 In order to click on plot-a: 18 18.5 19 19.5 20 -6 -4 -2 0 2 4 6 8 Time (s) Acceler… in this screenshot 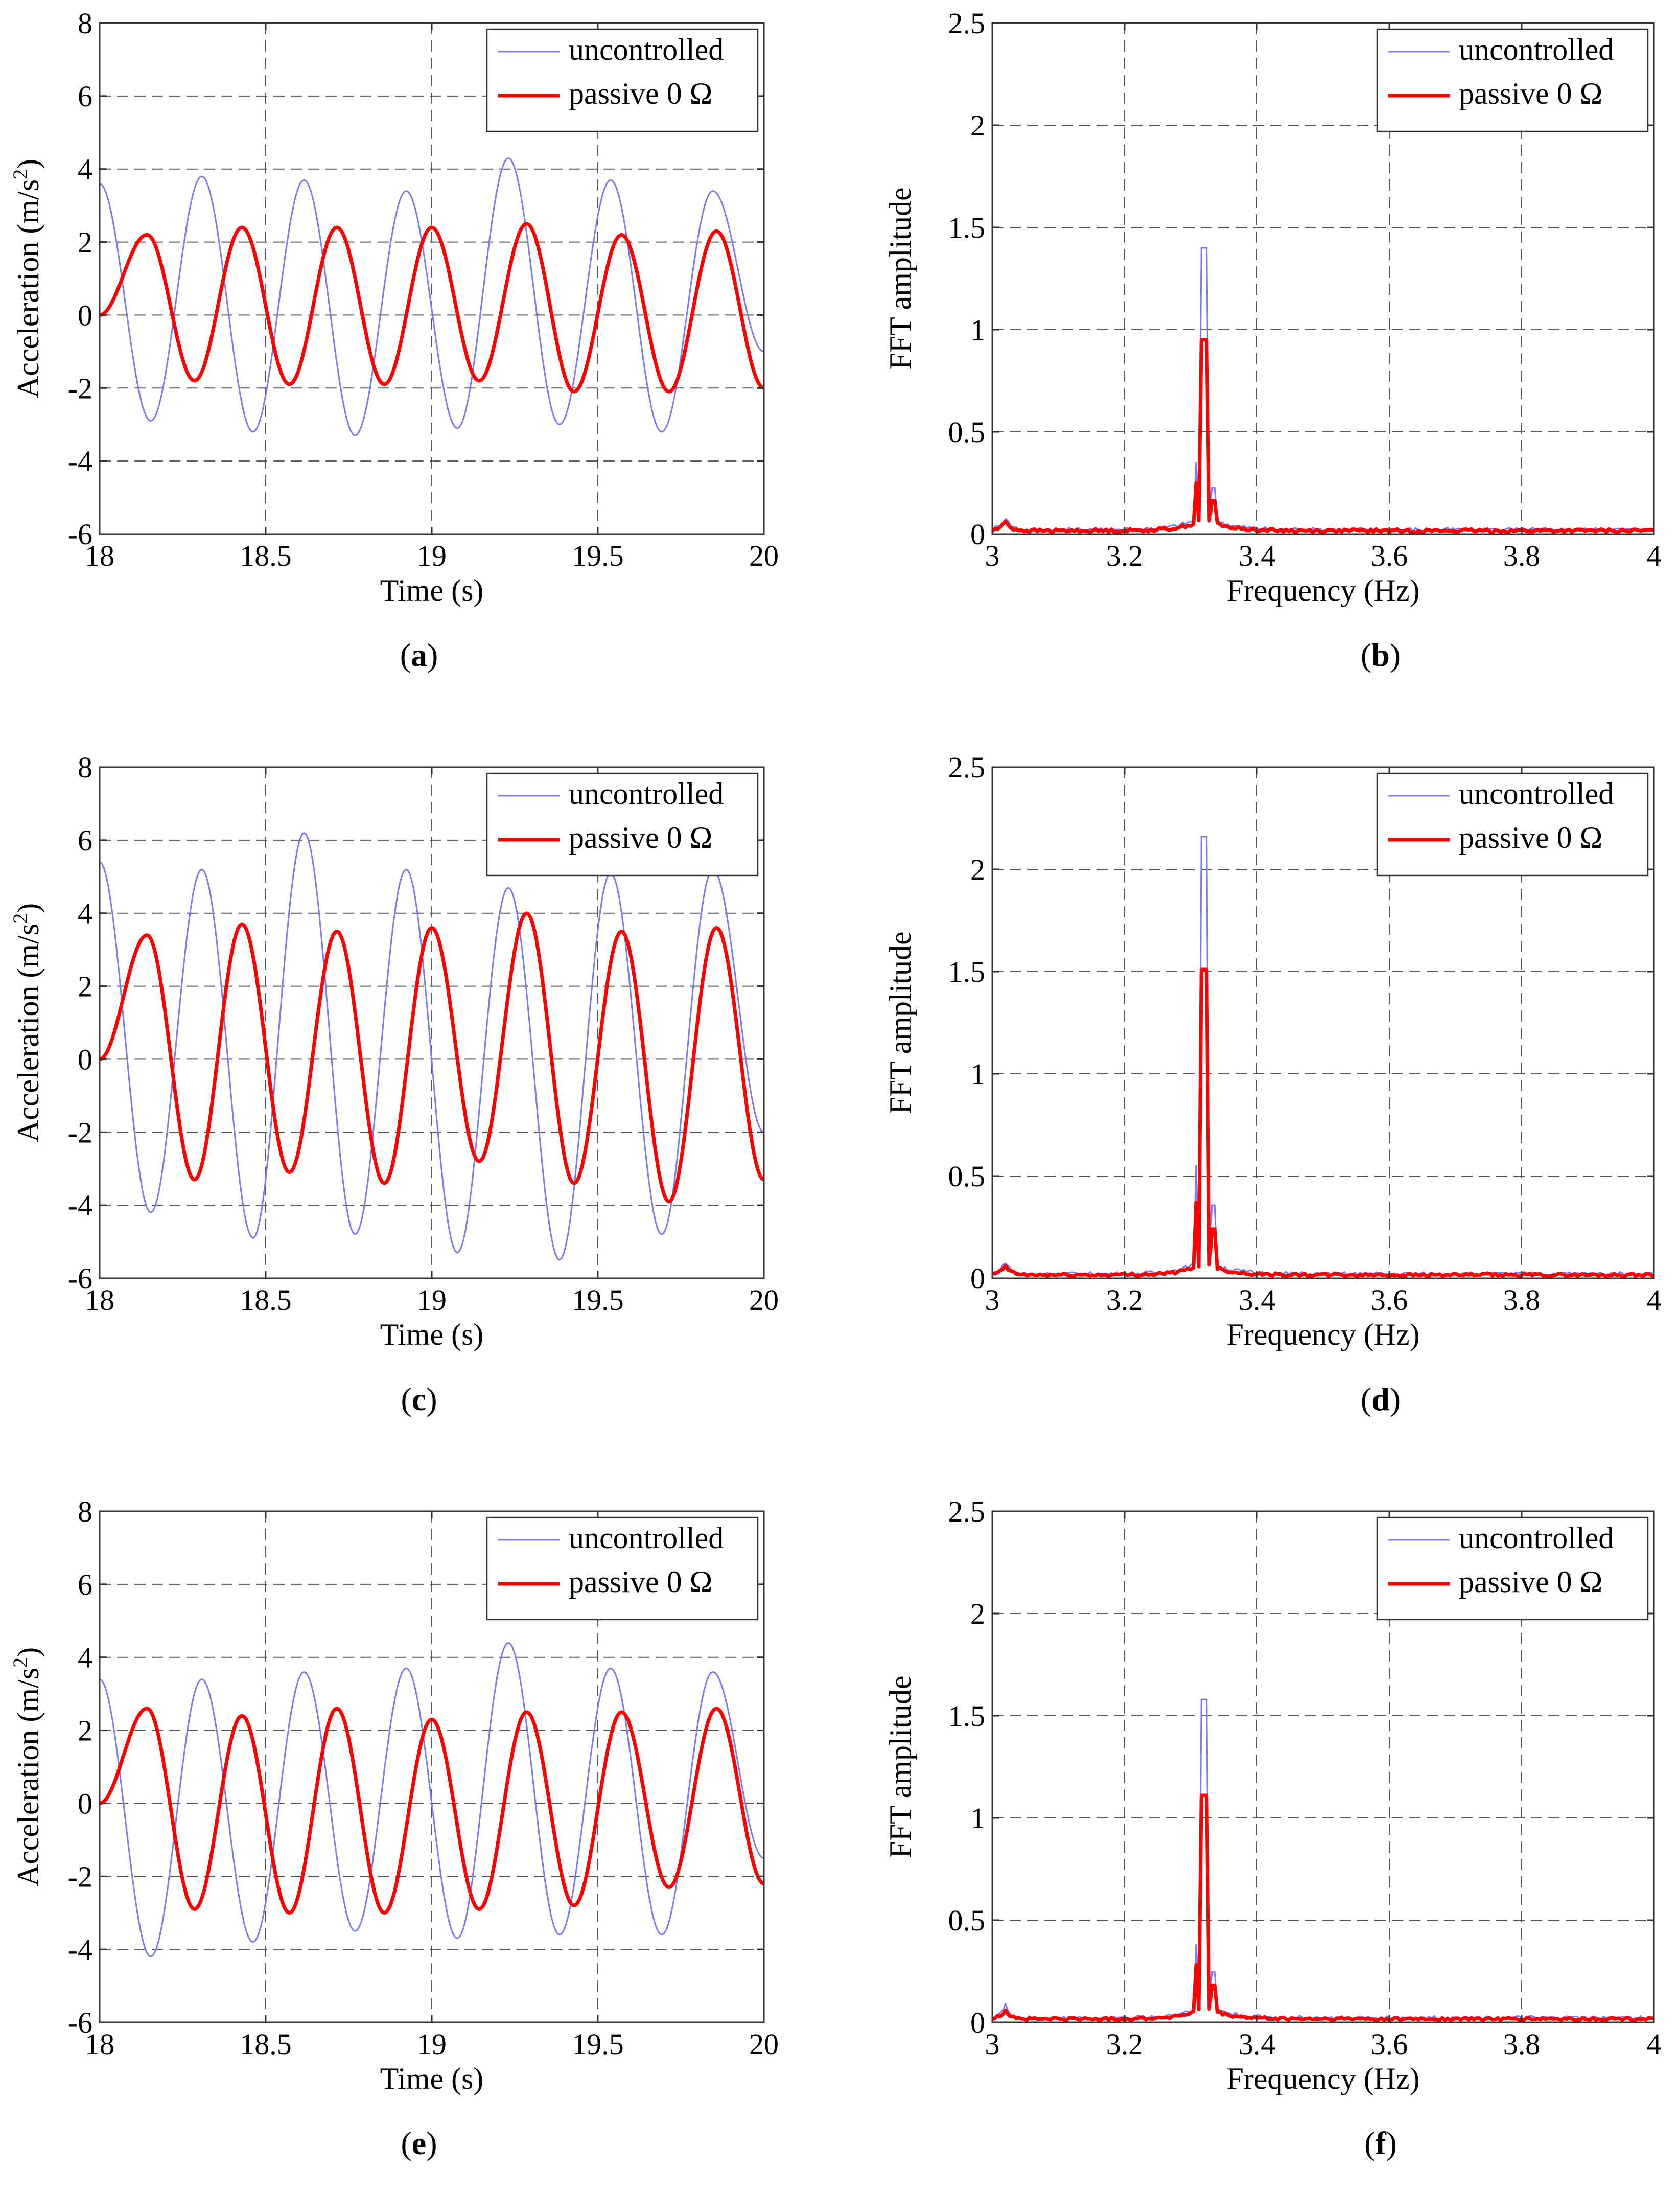, I will do `click(394, 307)`.